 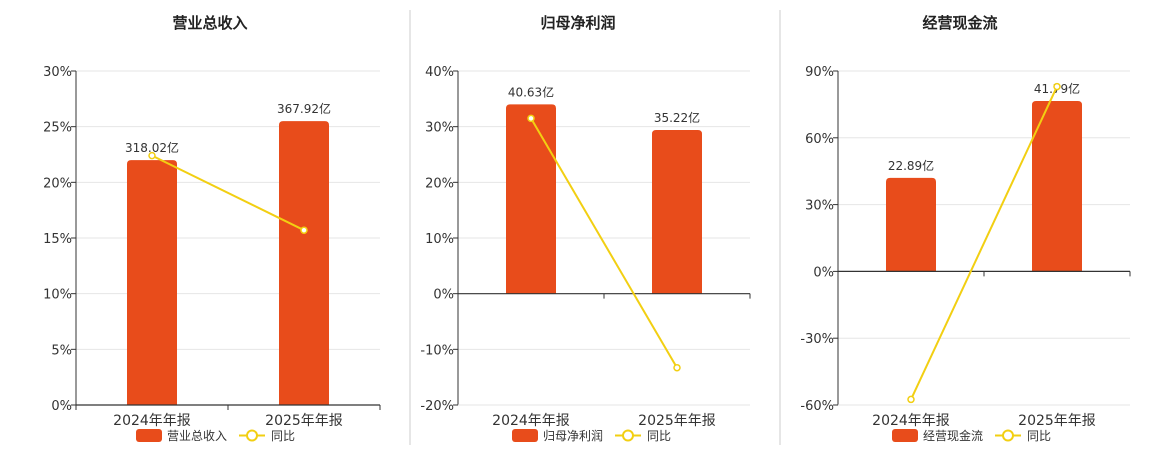 What do you see at coordinates (57, 128) in the screenshot?
I see `y-tick-label: 25%` at bounding box center [57, 128].